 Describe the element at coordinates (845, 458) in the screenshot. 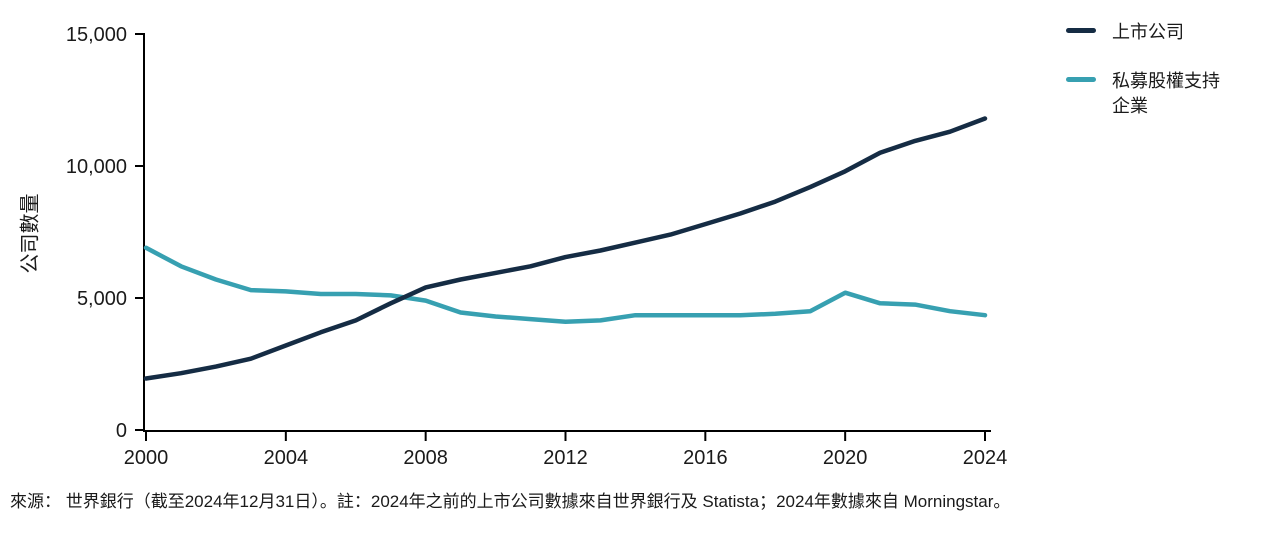

I see `x-tick-label: 2020` at that location.